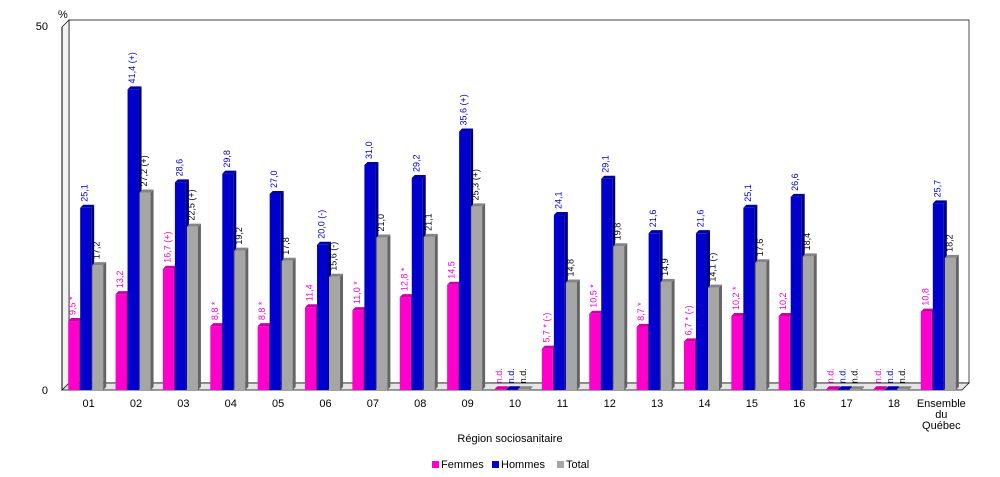 This screenshot has width=1000, height=477. What do you see at coordinates (688, 320) in the screenshot?
I see `value-label-femmes-14: 6,7 * (-)` at bounding box center [688, 320].